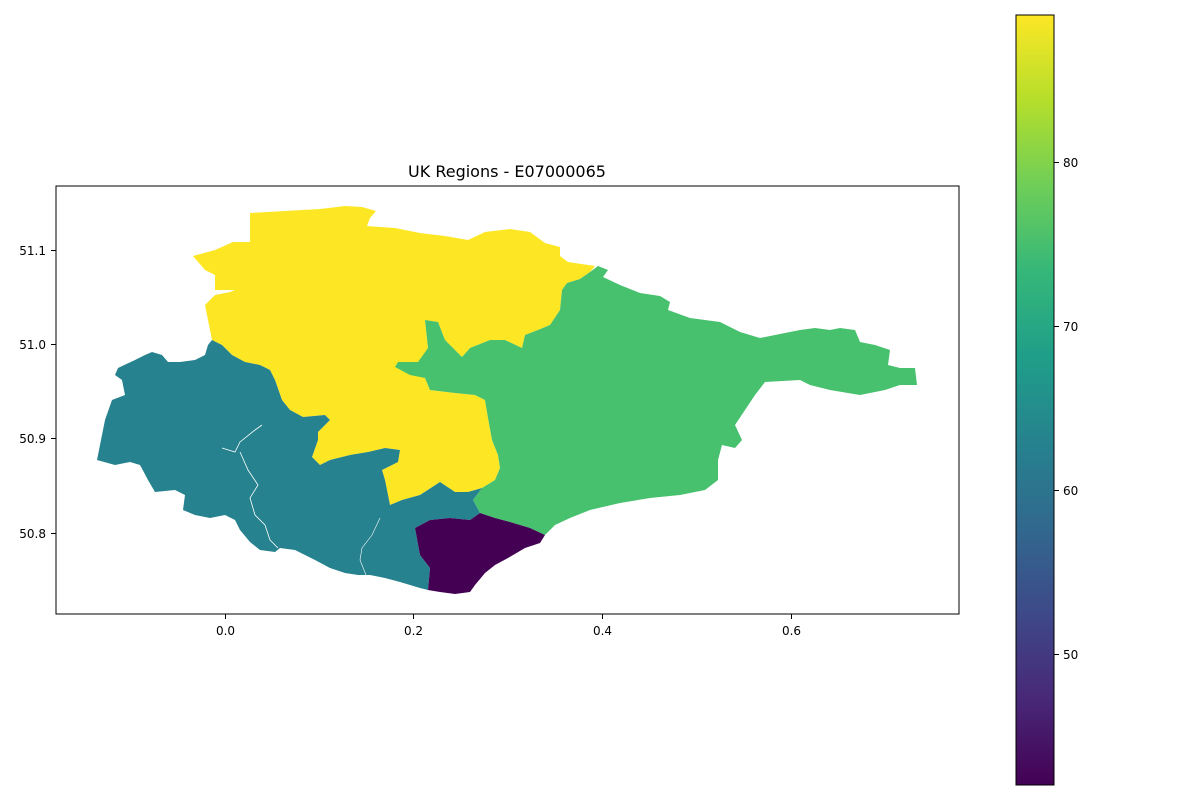 The height and width of the screenshot is (804, 1200). Describe the element at coordinates (37, 392) in the screenshot. I see `y-axis: 50.8 50.9 51.0 51.1` at that location.